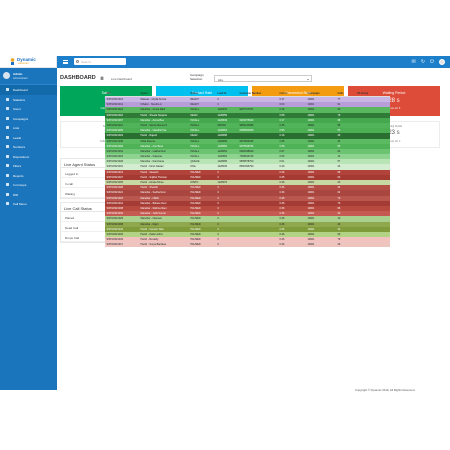 The image size is (450, 450). What do you see at coordinates (221, 125) in the screenshot?
I see `table-cell: 628746` at bounding box center [221, 125].